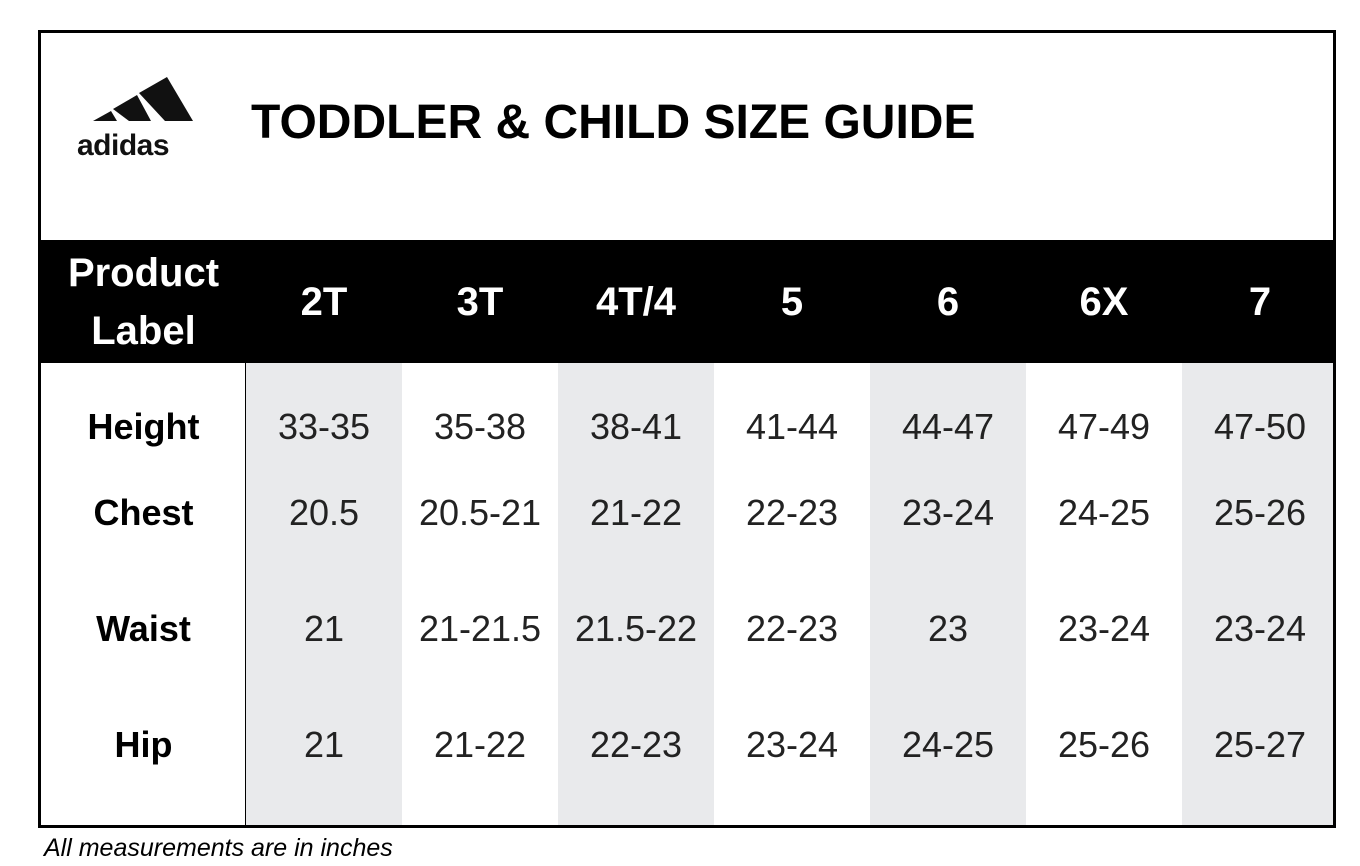  Describe the element at coordinates (687, 301) in the screenshot. I see `header-band` at that location.